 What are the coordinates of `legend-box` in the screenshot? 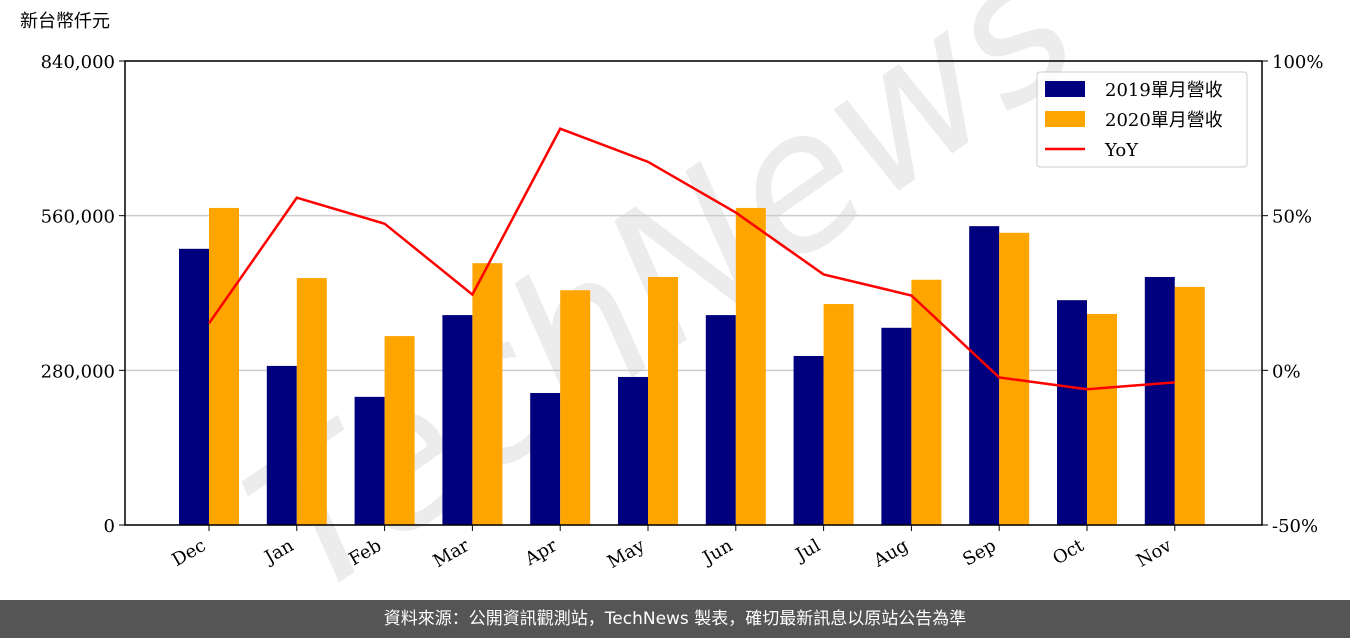 It's located at (1142, 119).